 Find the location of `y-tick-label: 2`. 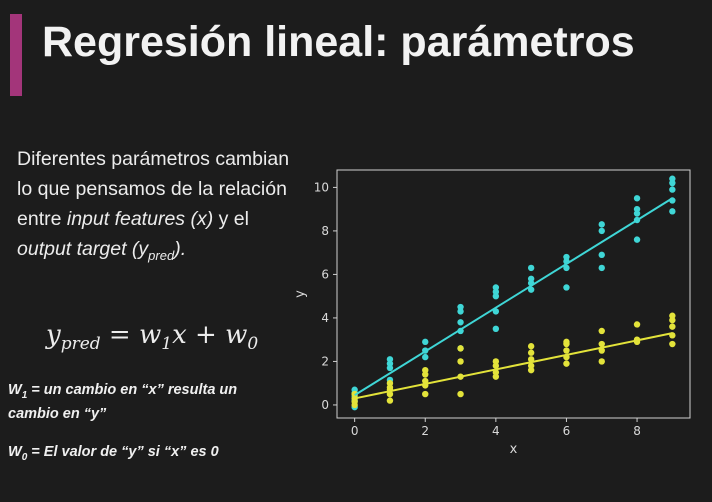

y-tick-label: 2 is located at coordinates (325, 361).